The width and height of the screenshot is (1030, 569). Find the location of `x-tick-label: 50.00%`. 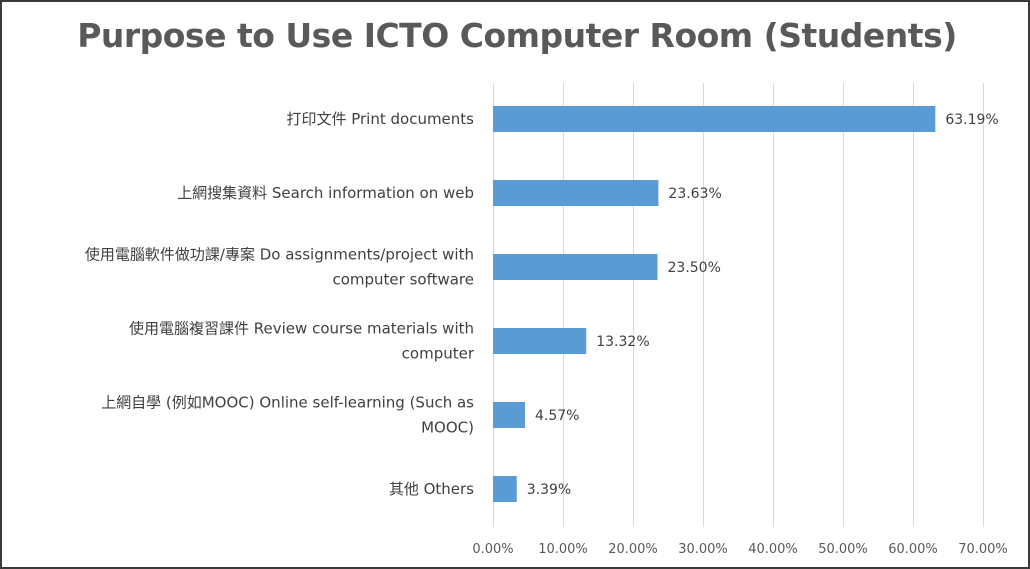

x-tick-label: 50.00% is located at coordinates (843, 549).